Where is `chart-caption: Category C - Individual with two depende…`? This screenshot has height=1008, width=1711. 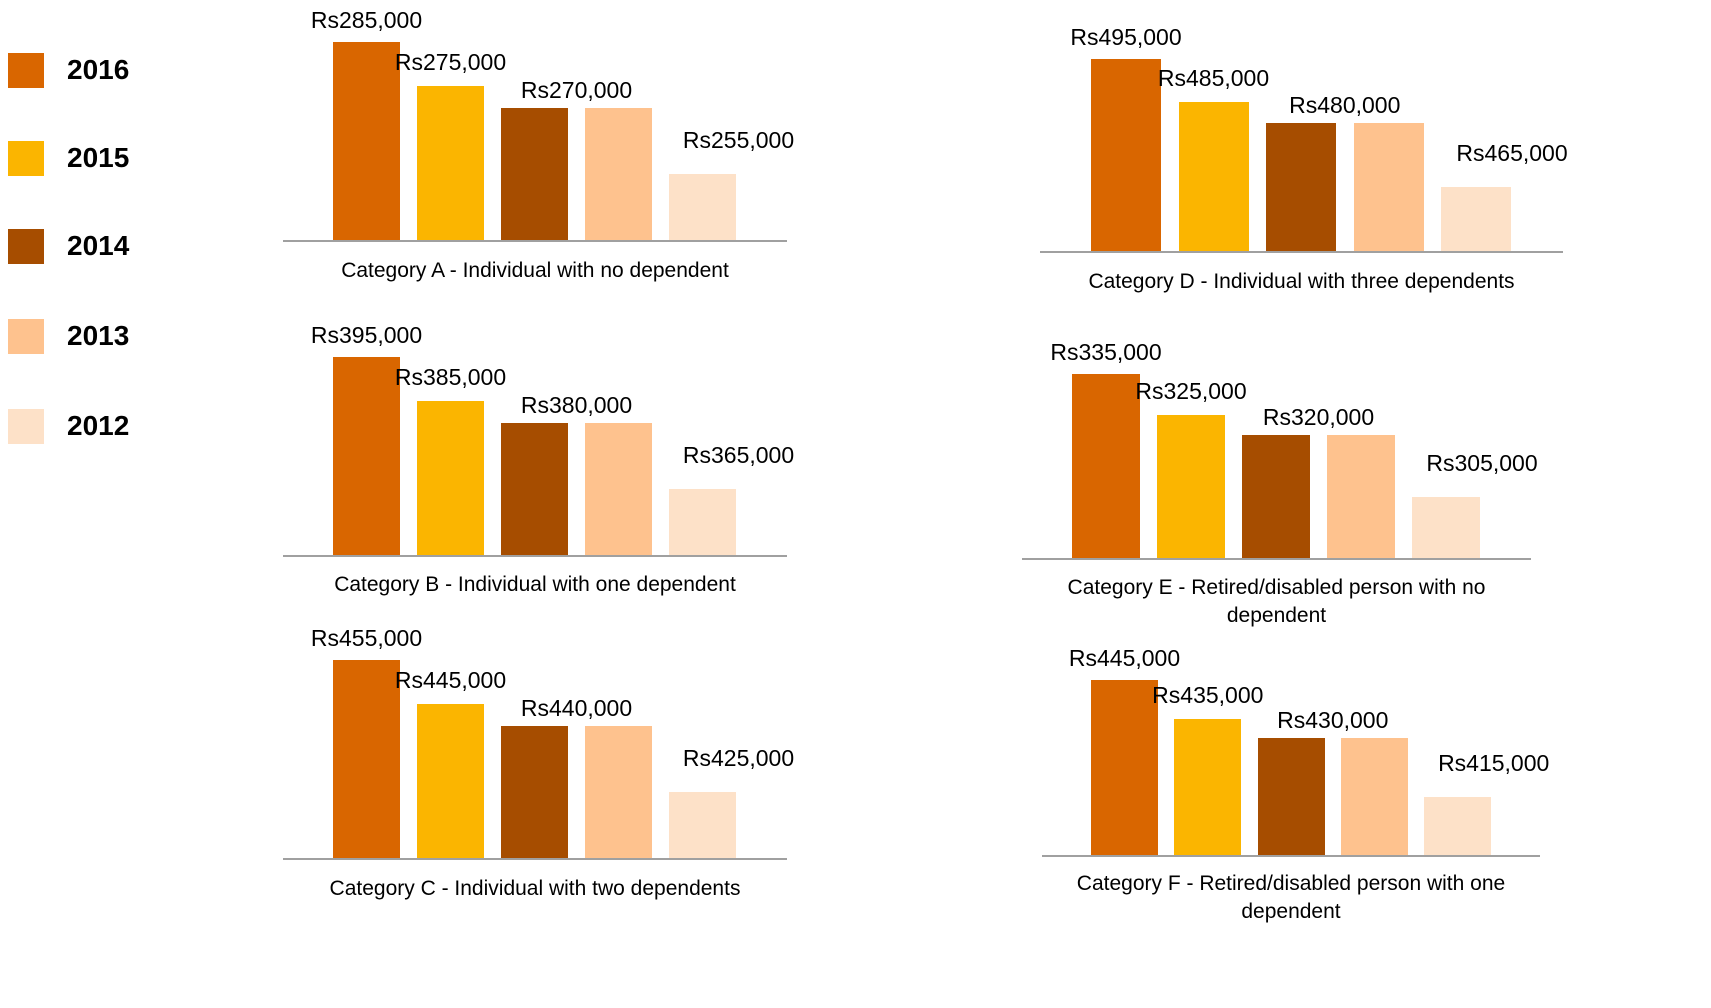 chart-caption: Category C - Individual with two depende… is located at coordinates (535, 888).